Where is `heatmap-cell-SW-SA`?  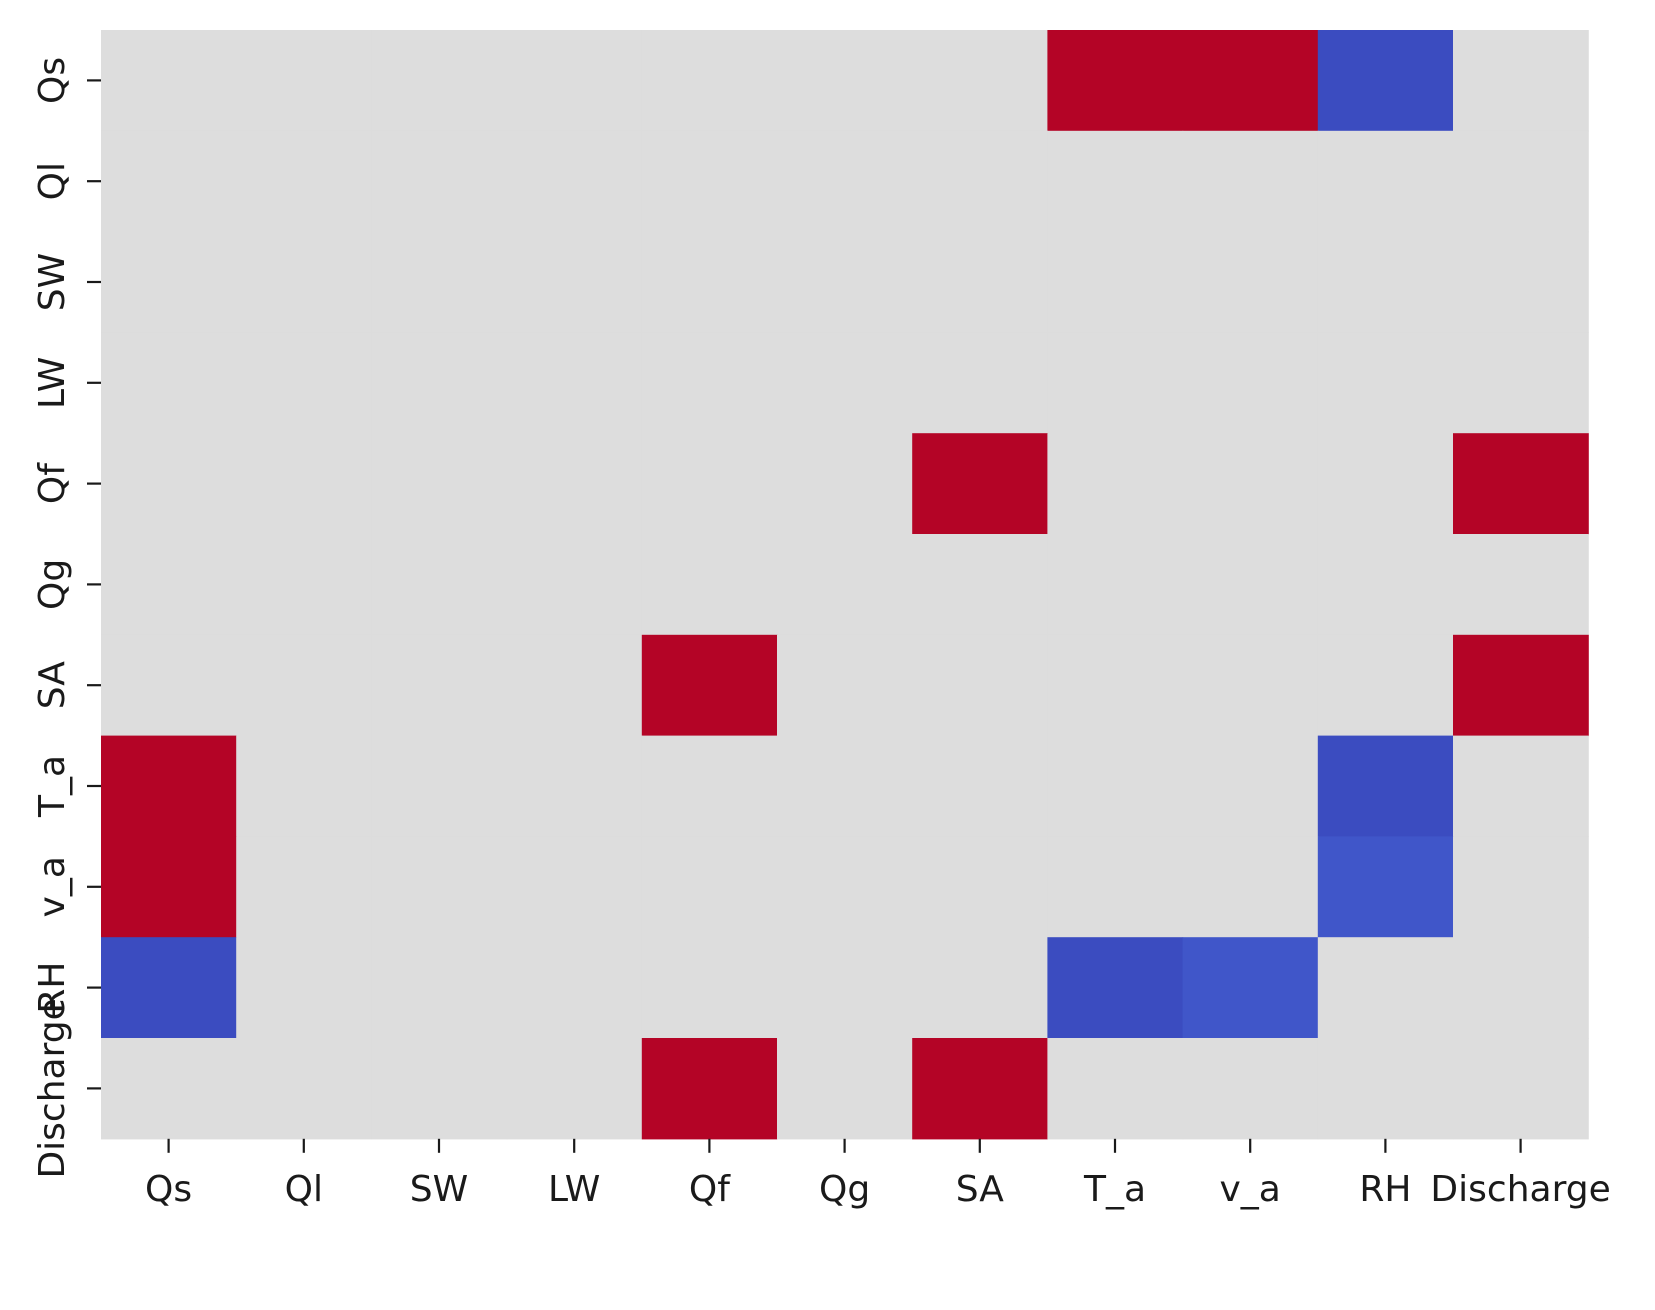 heatmap-cell-SW-SA is located at coordinates (980, 282).